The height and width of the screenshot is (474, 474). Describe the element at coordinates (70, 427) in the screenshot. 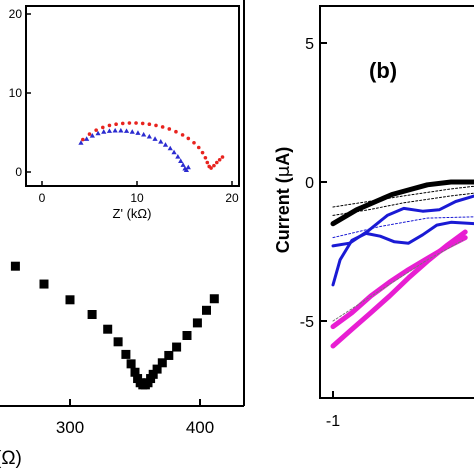

I see `left-x-tick-label-0: 300` at that location.